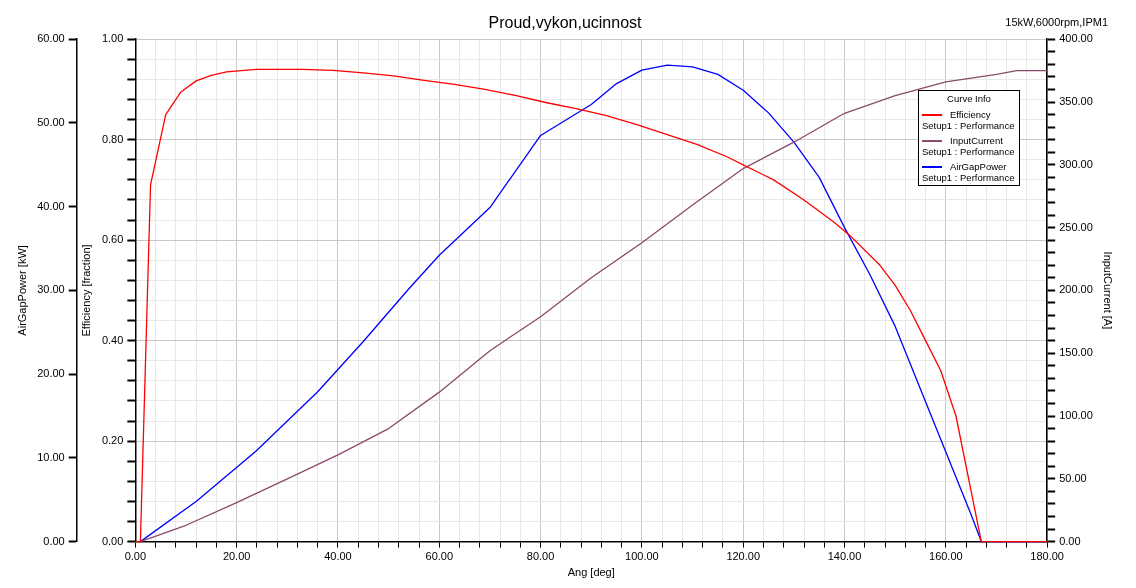 The image size is (1136, 588). I want to click on y3-tick-label: 50.00, so click(51, 121).